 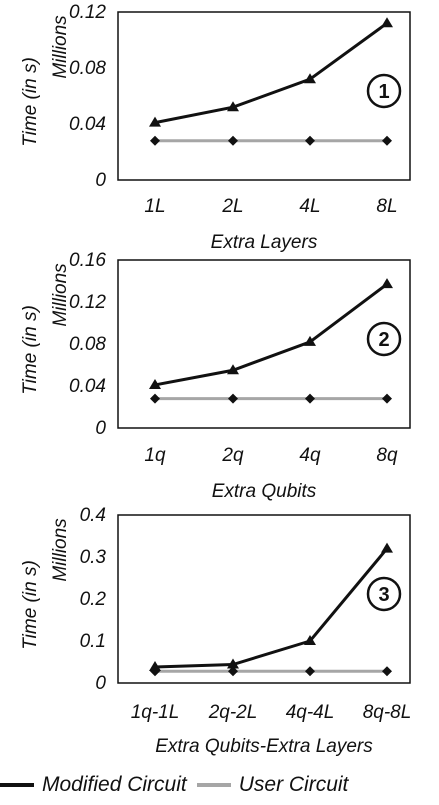 What do you see at coordinates (93, 515) in the screenshot?
I see `chart-3-ytick-label: 0.4` at bounding box center [93, 515].